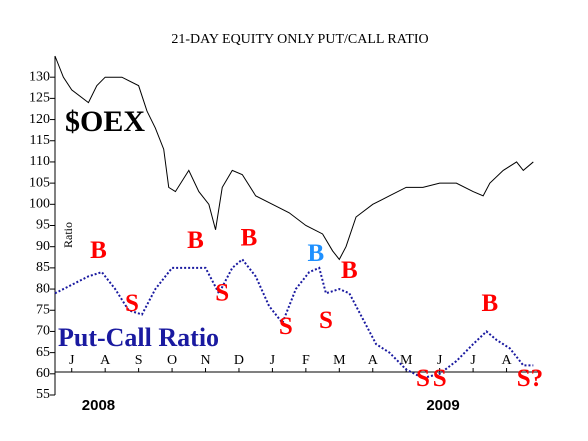 The width and height of the screenshot is (588, 441). I want to click on y-tick-label: 95, so click(43, 225).